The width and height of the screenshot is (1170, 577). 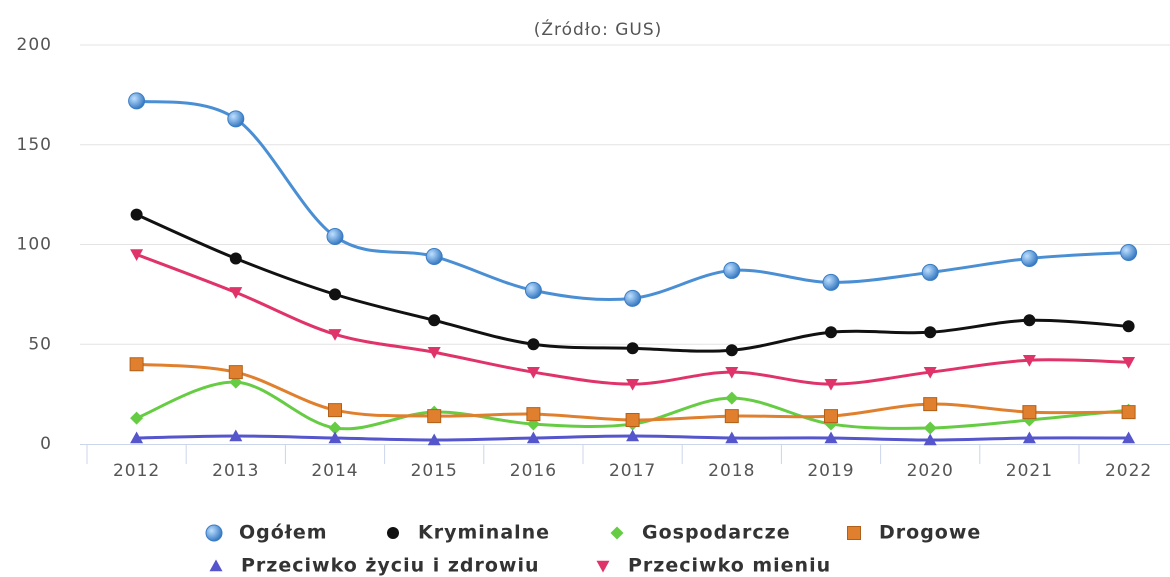 I want to click on legend-label: Gospodarcze, so click(x=716, y=533).